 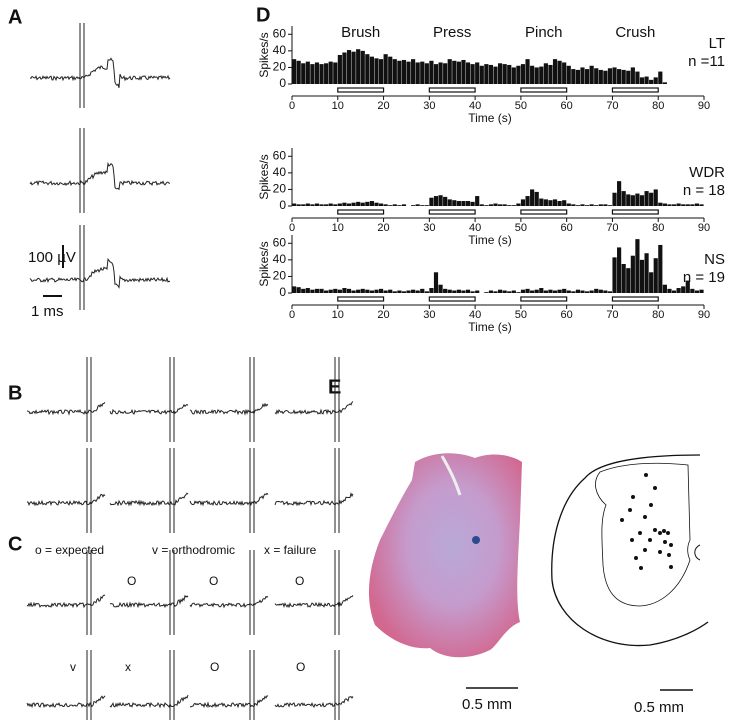 What do you see at coordinates (704, 277) in the screenshot?
I see `chart-subtitle: n = 19` at bounding box center [704, 277].